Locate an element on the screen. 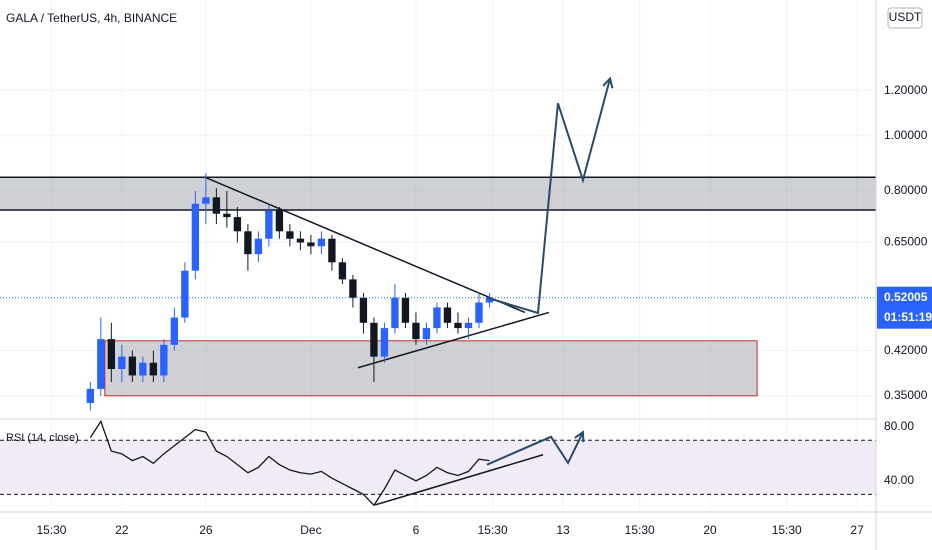 The image size is (932, 550). support-box is located at coordinates (431, 368).